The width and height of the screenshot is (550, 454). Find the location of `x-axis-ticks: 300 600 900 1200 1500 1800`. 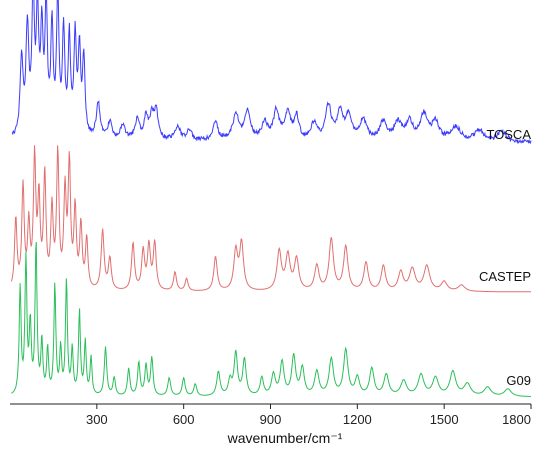

x-axis-ticks: 300 600 900 1200 1500 1800 is located at coordinates (309, 415).